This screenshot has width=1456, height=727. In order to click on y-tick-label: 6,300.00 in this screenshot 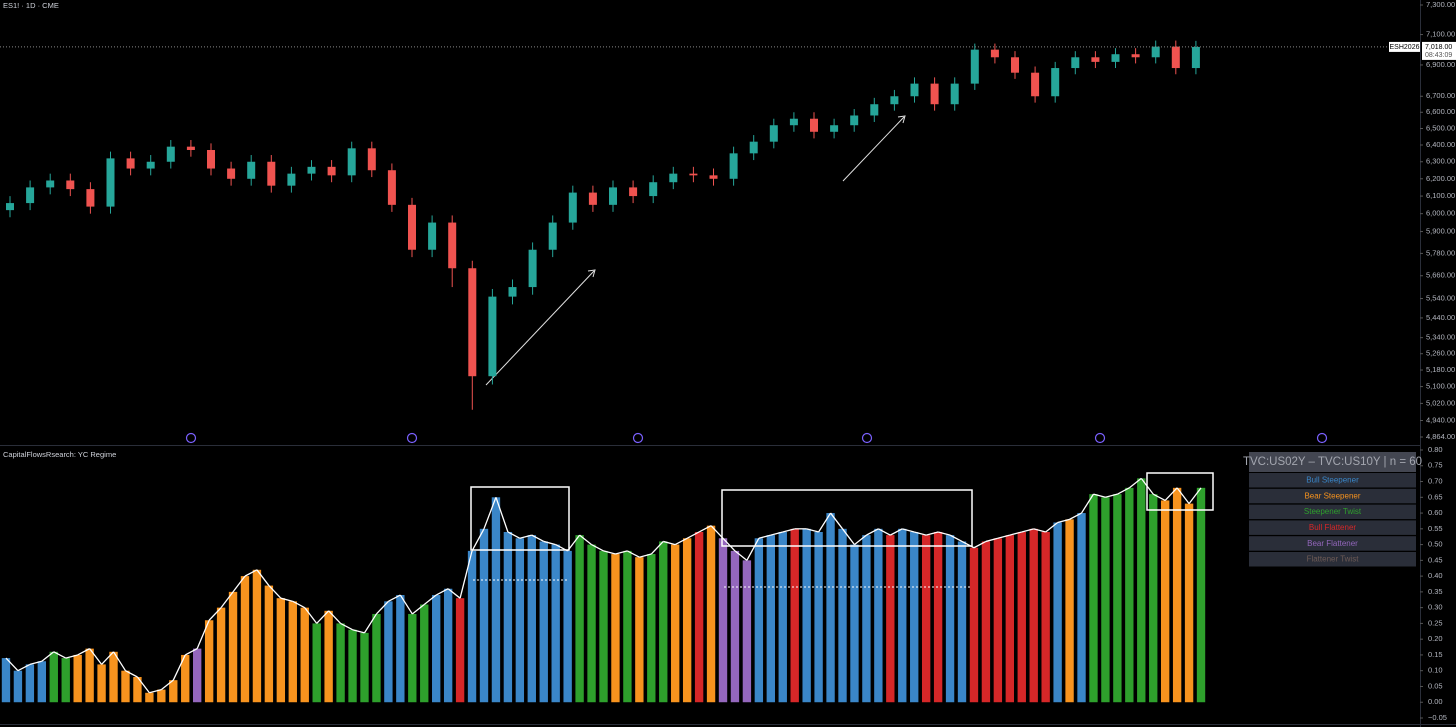, I will do `click(1440, 161)`.